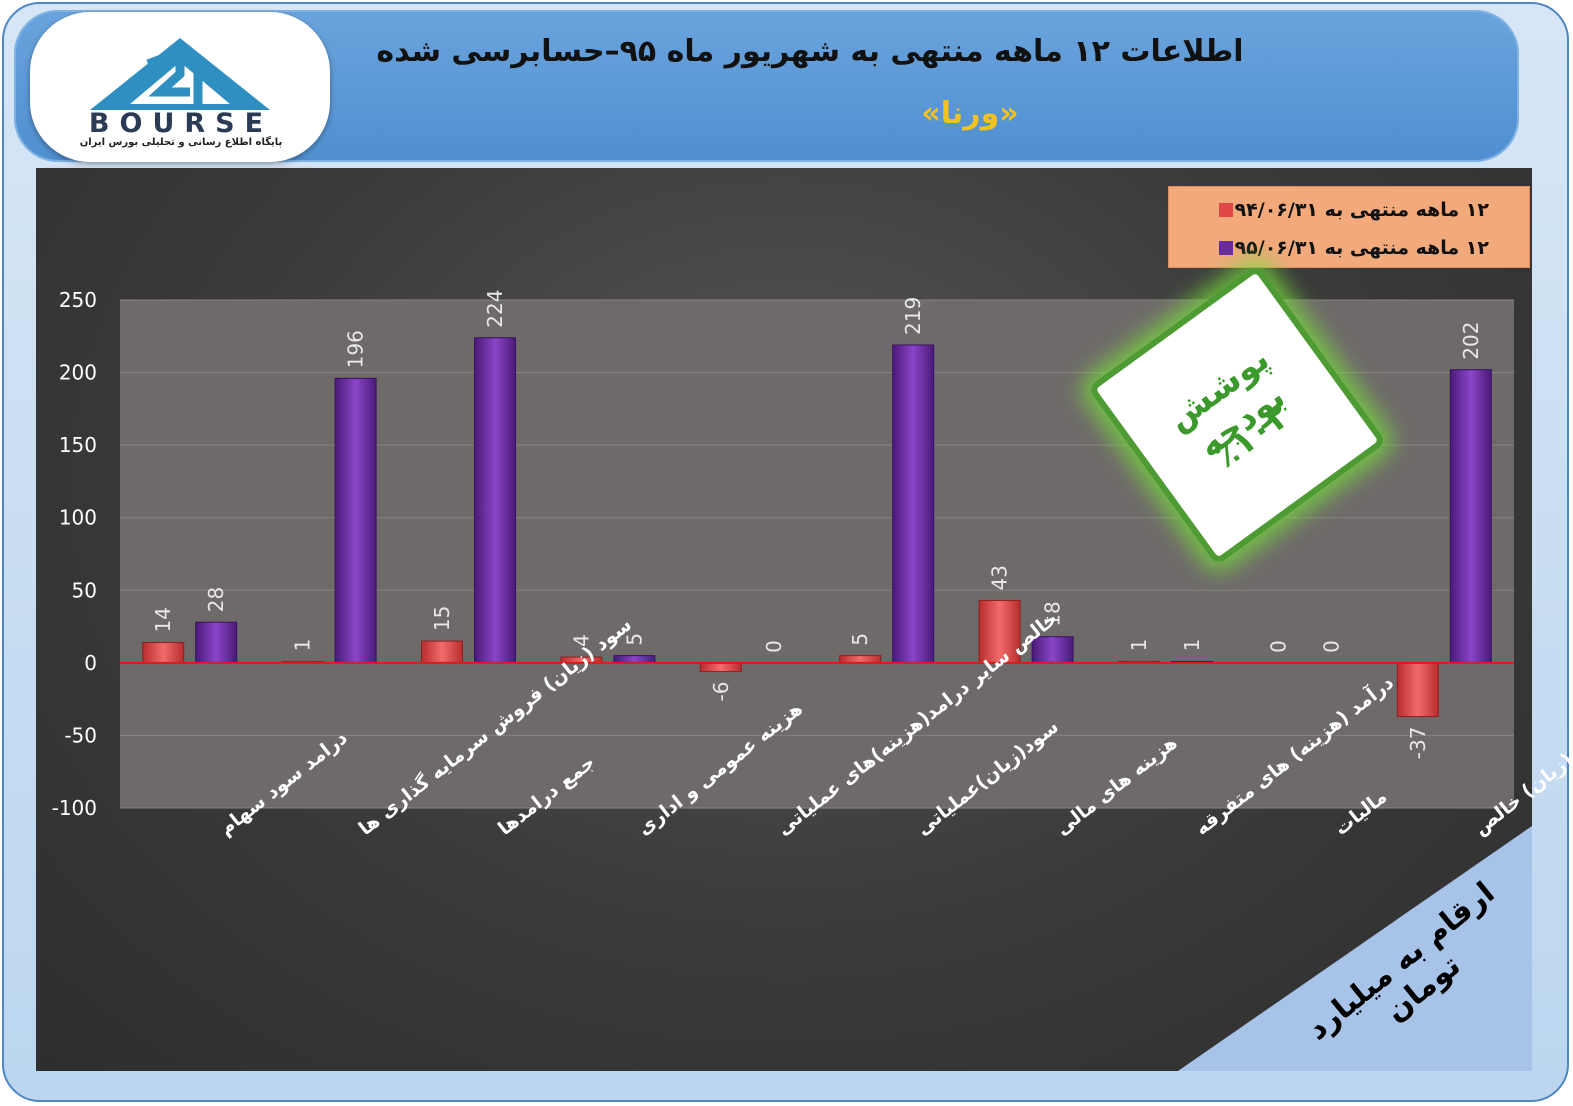 This screenshot has width=1573, height=1106. I want to click on legend-item-1: ۱۲ ماهه منتهی به ۹۴/۰۶/۳۱, so click(1361, 210).